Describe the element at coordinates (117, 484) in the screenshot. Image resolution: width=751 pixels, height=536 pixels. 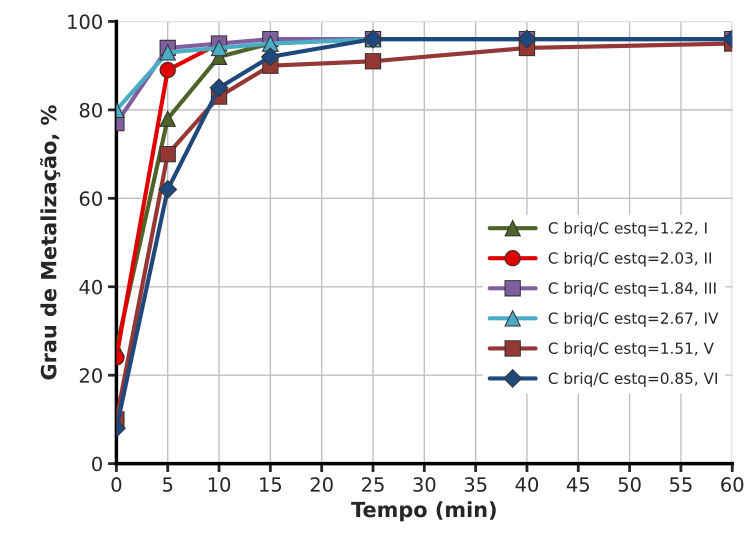
I see `x-tick-label: 0` at that location.